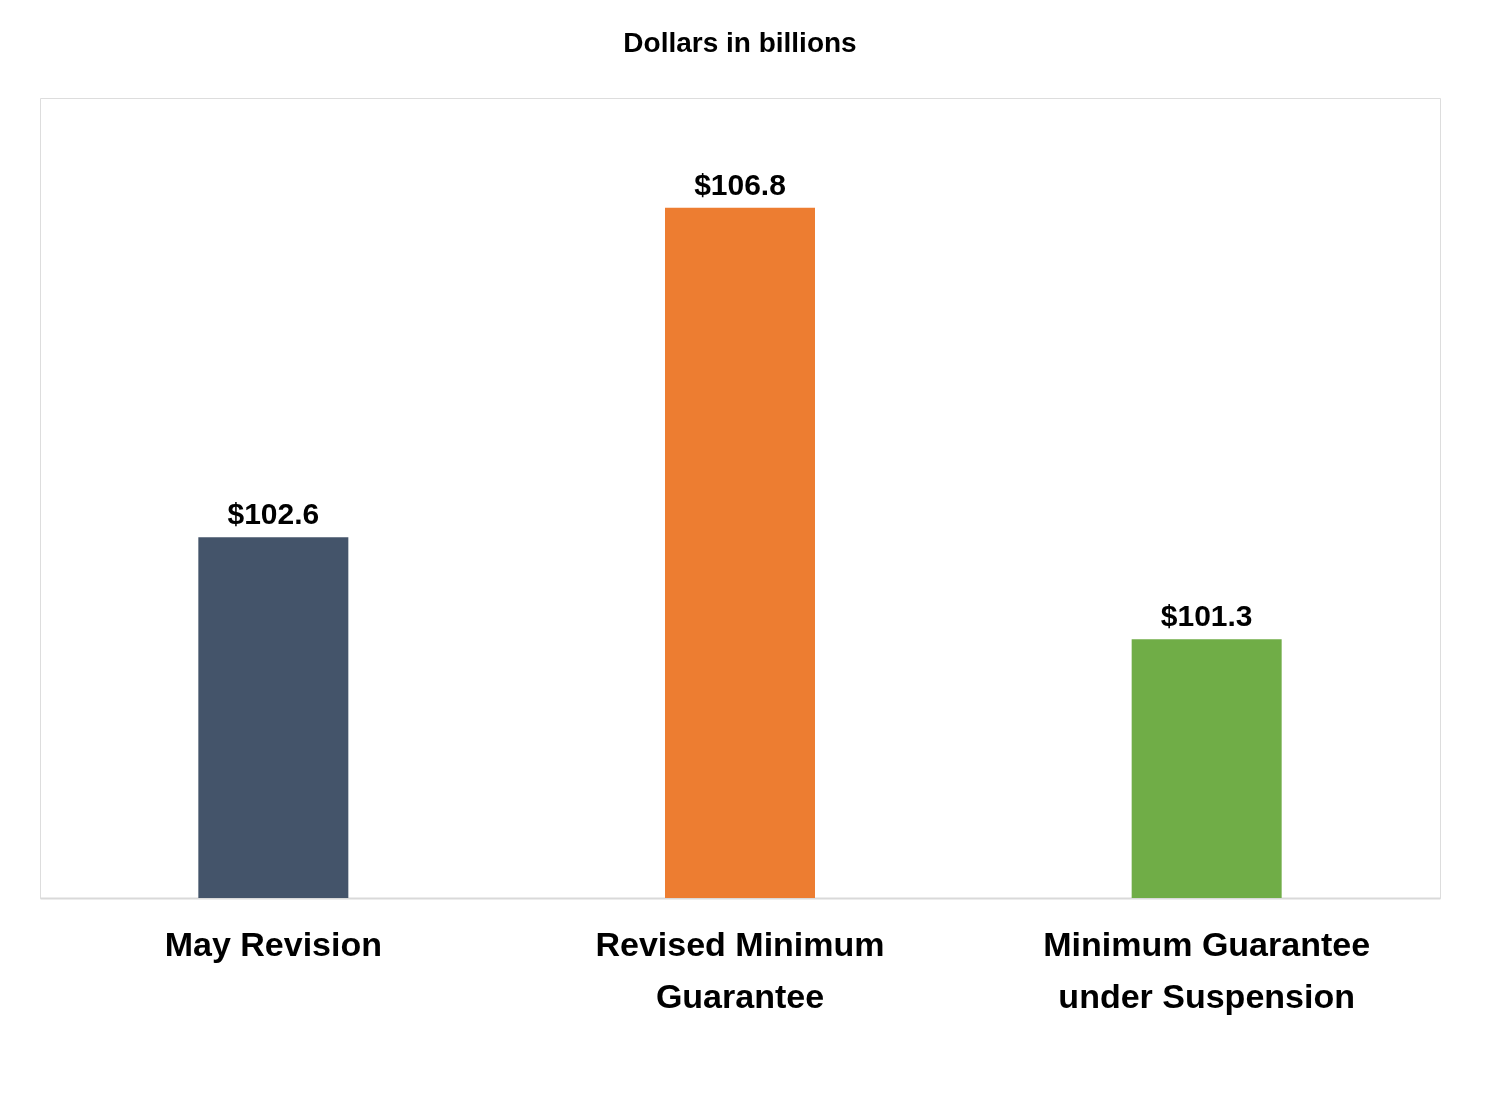 This screenshot has height=1103, width=1496. I want to click on data-label: $102.6, so click(273, 514).